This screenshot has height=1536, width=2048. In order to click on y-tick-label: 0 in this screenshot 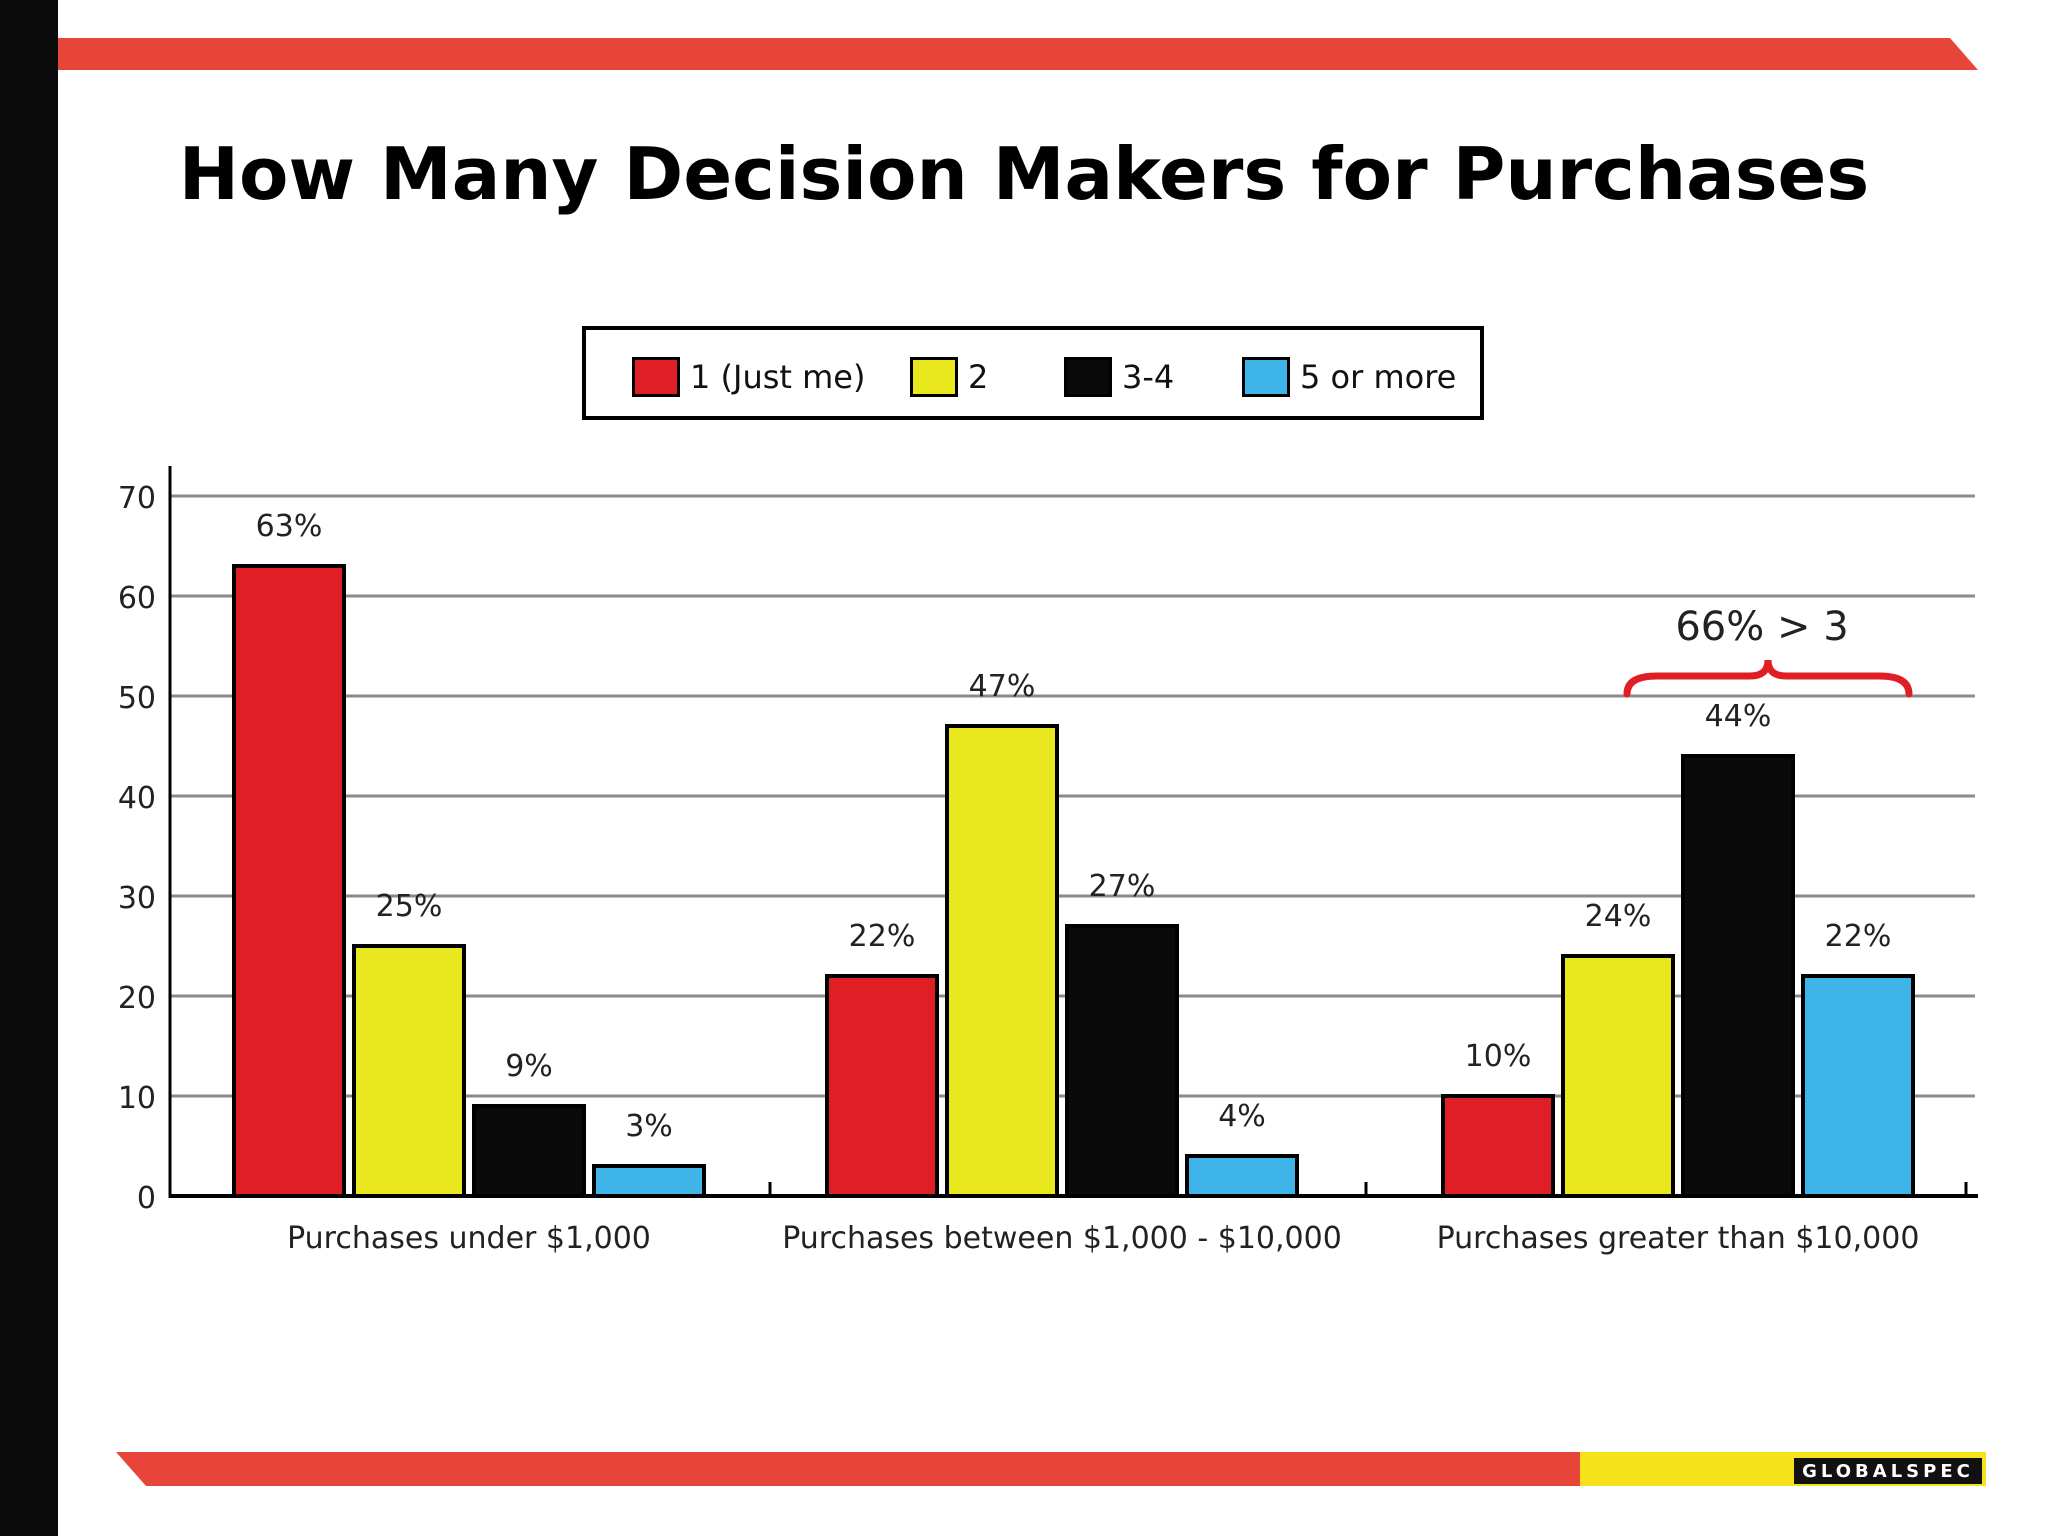, I will do `click(146, 1198)`.